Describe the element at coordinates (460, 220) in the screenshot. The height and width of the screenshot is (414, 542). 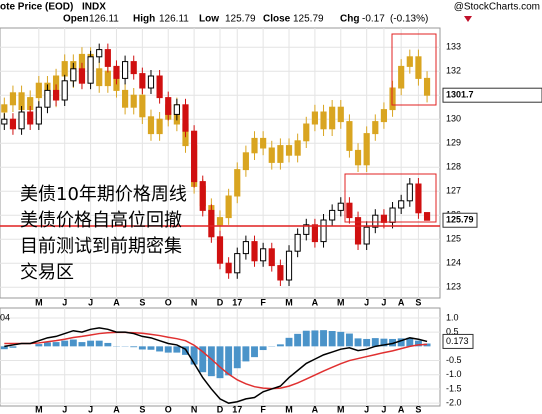
I see `last-value-box` at that location.